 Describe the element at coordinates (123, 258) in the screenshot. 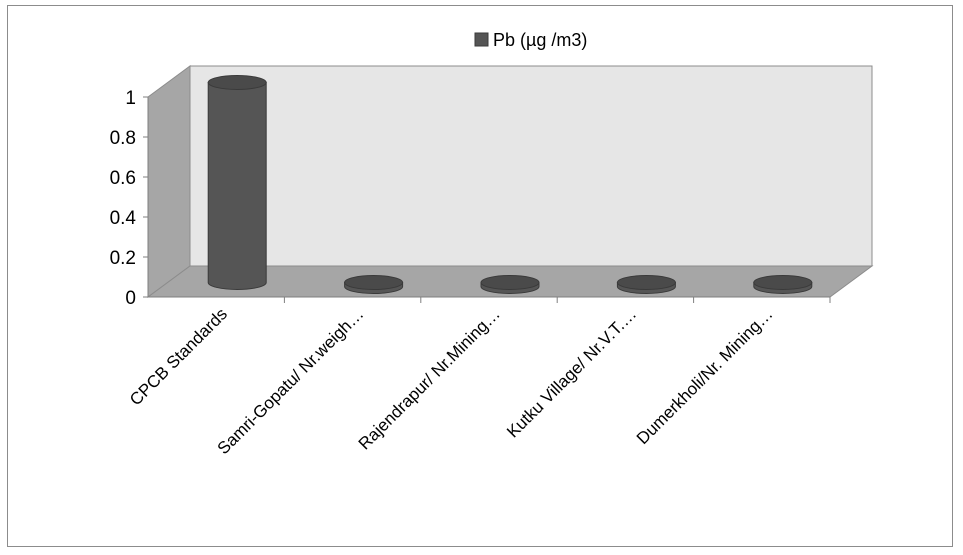

I see `y-tick-label: 0.2` at that location.